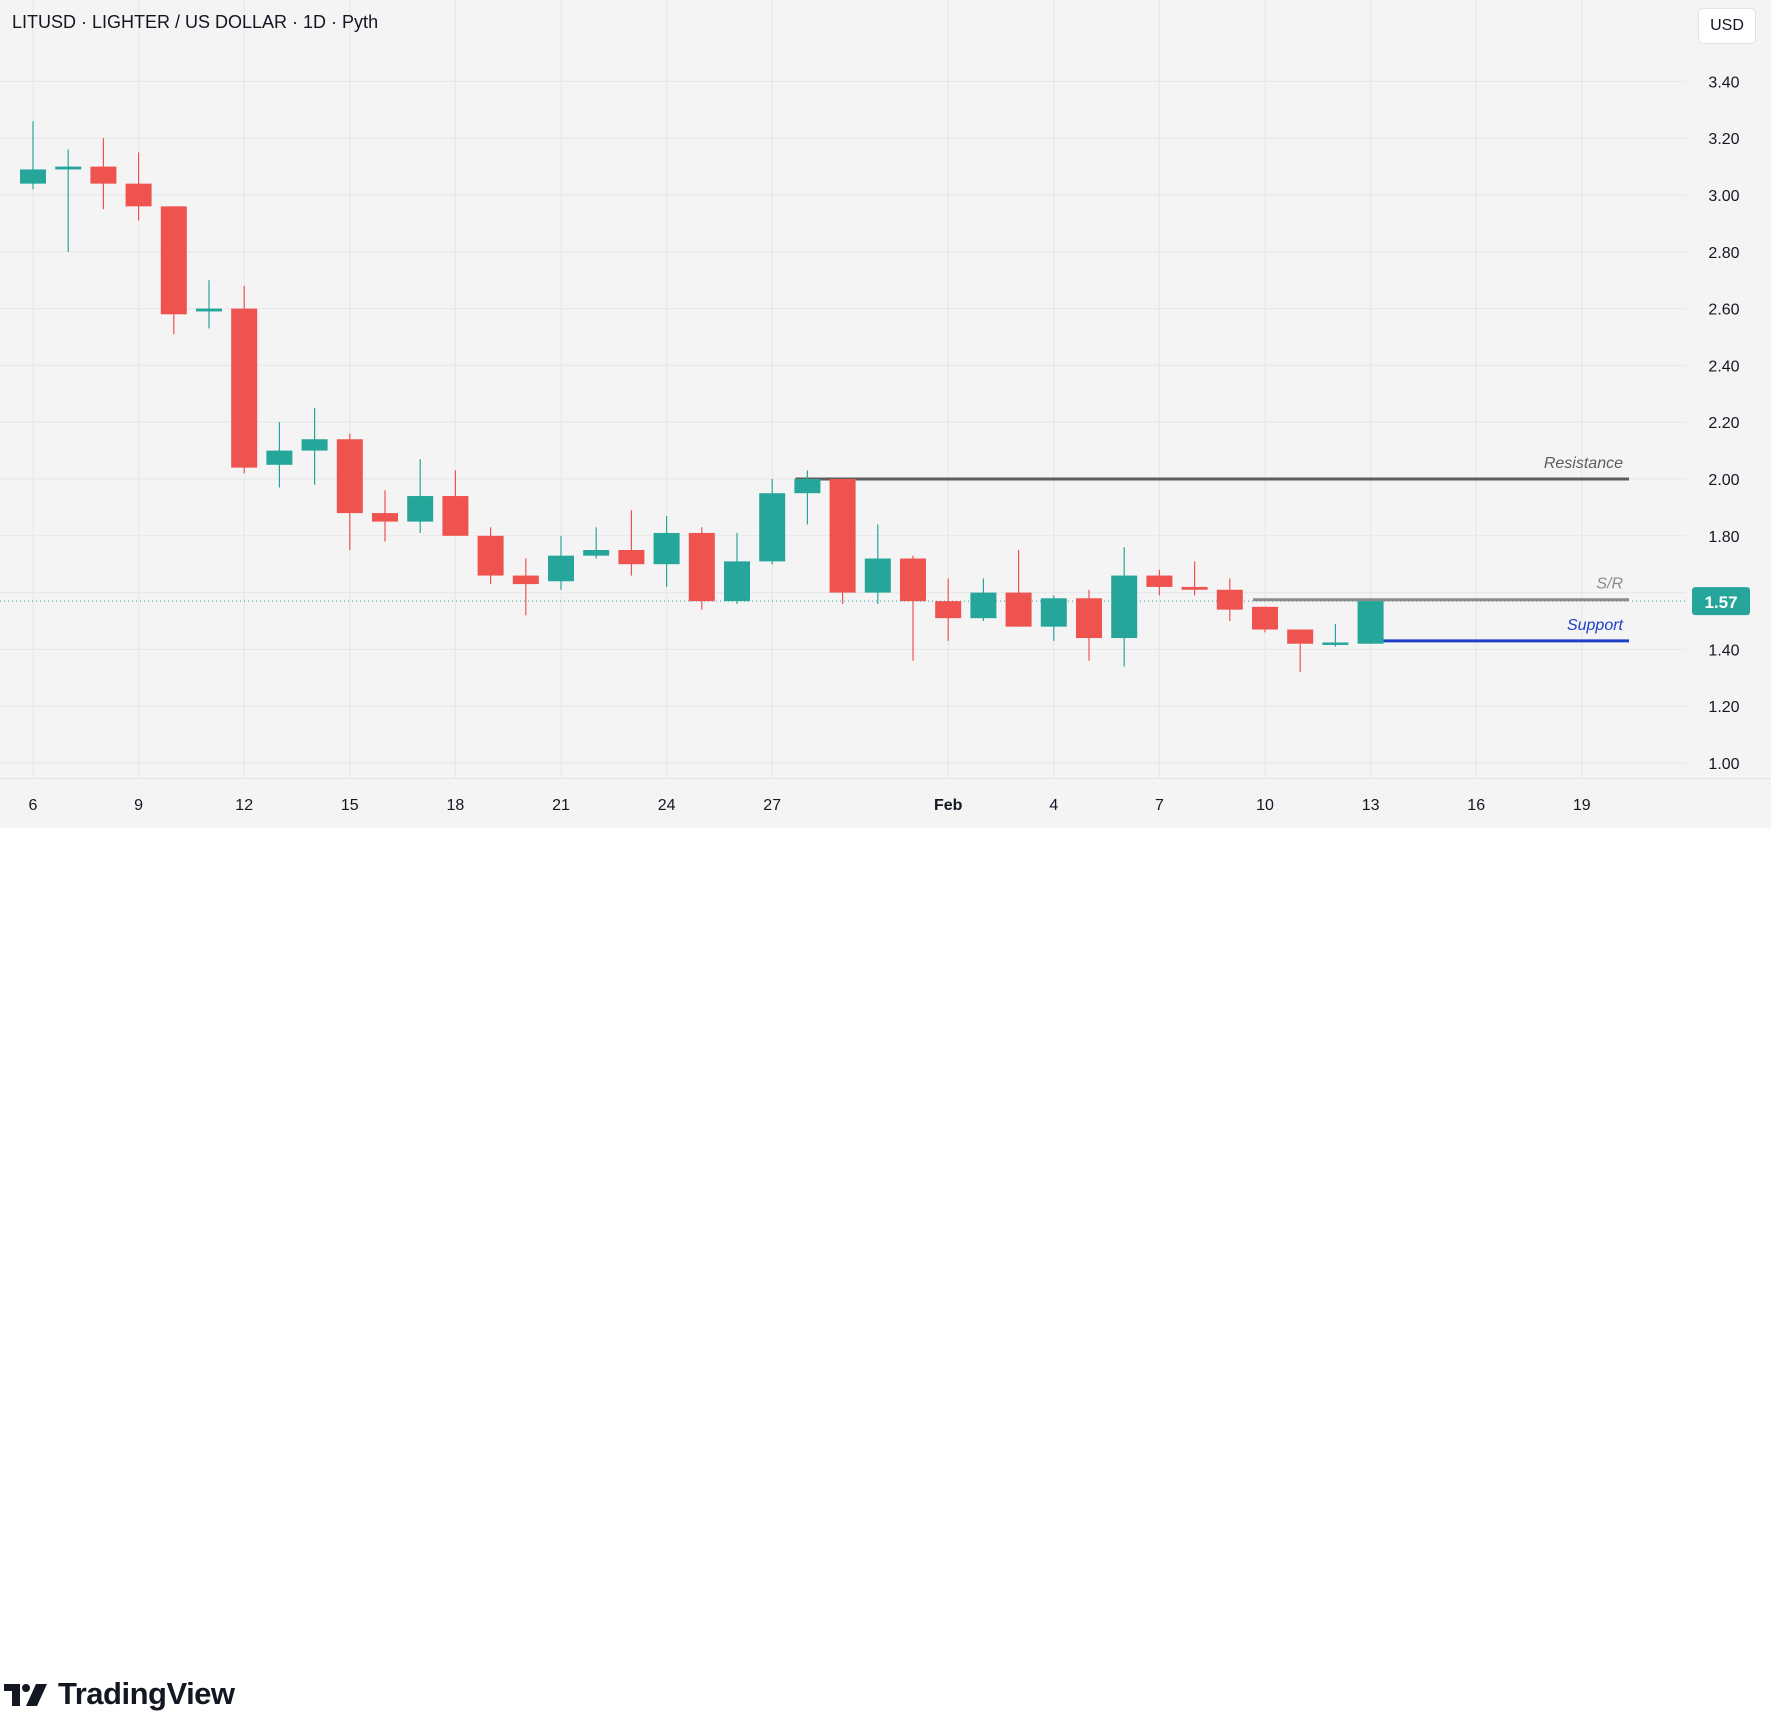 The width and height of the screenshot is (1771, 1712). What do you see at coordinates (146, 1693) in the screenshot?
I see `tradingview-logo-text: TradingView` at bounding box center [146, 1693].